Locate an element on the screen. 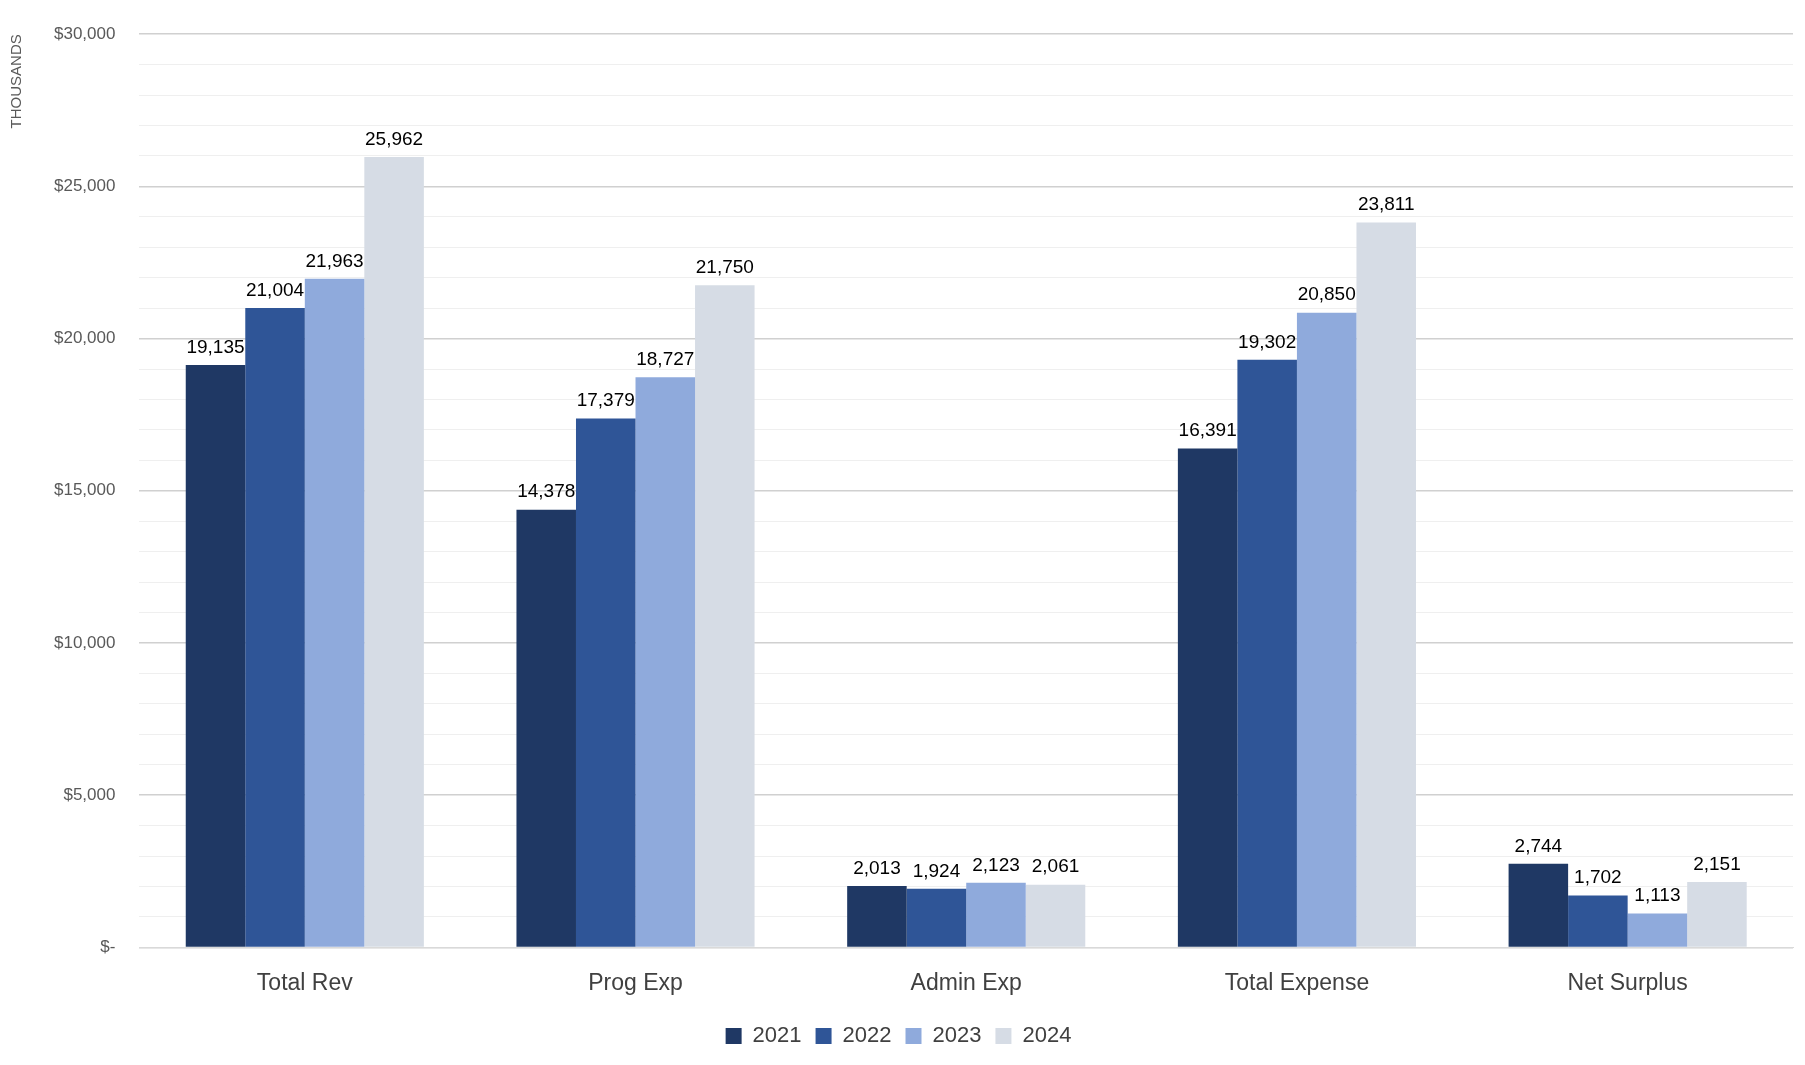  data-label: 19,302 is located at coordinates (1267, 341).